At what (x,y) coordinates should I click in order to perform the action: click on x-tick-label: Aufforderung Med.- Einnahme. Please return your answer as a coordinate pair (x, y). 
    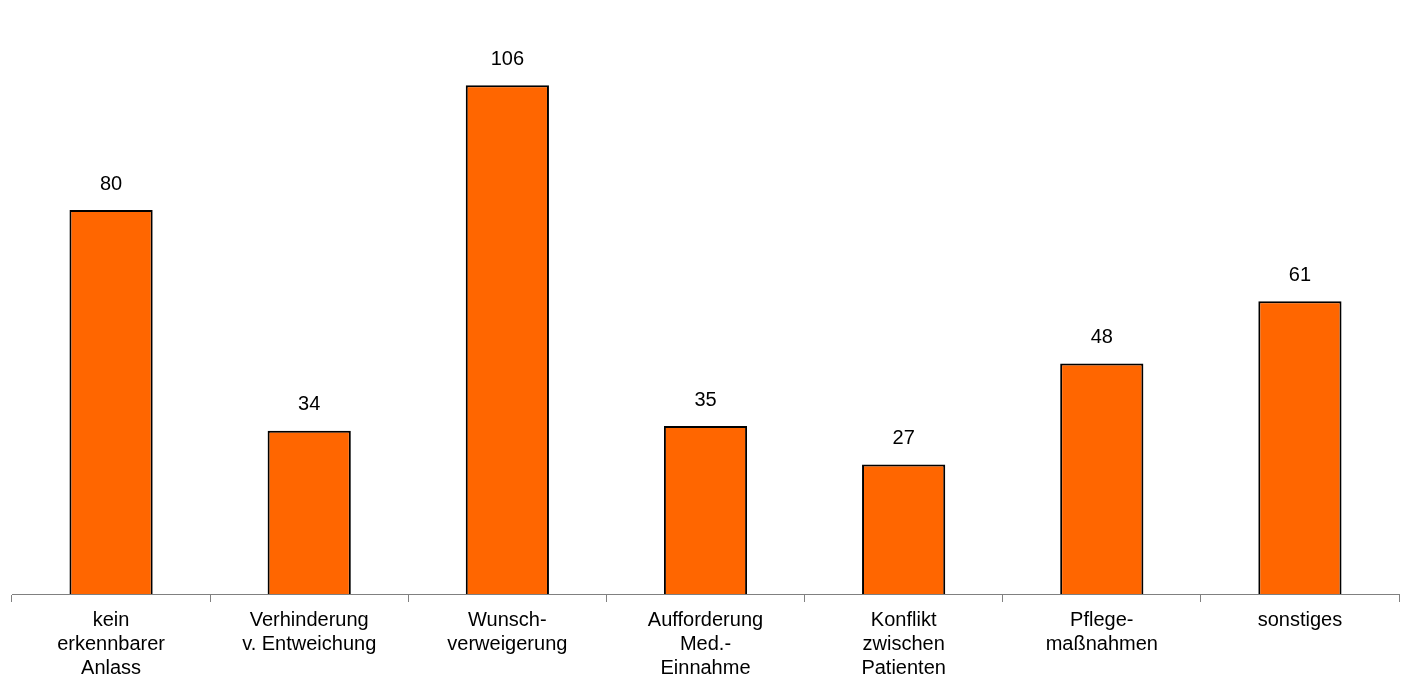
    Looking at the image, I should click on (705, 642).